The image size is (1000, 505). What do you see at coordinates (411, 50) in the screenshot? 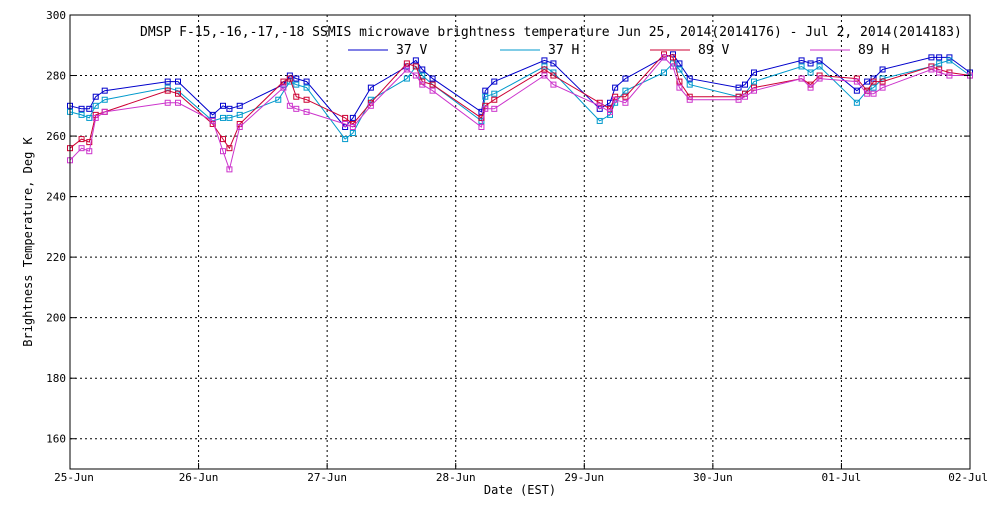
I see `legend-label: 37 V` at bounding box center [411, 50].